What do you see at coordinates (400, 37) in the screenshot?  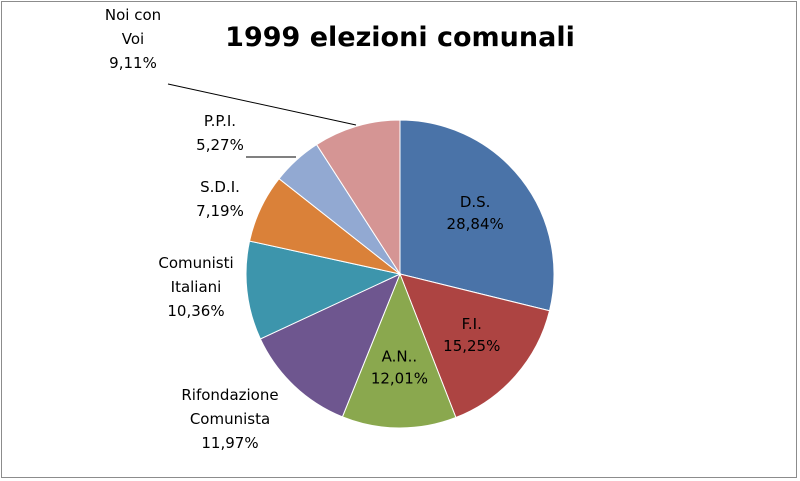 I see `chart-title: 1999 elezioni comunali` at bounding box center [400, 37].